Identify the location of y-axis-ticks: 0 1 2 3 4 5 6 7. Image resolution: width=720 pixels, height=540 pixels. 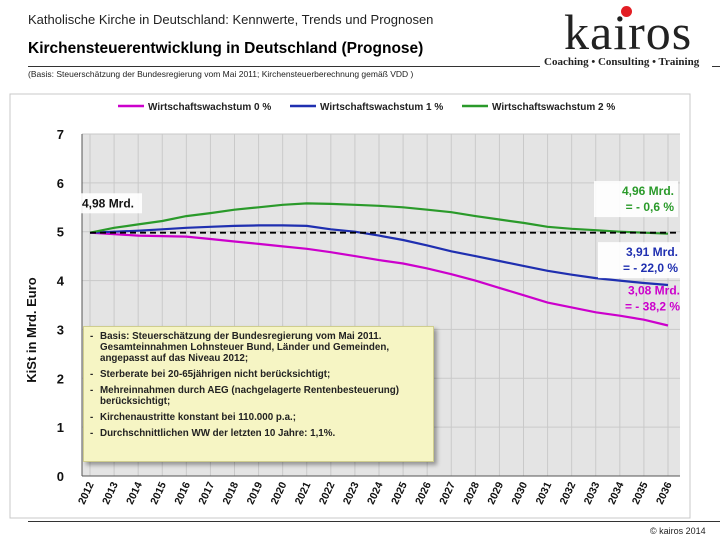
(61, 305).